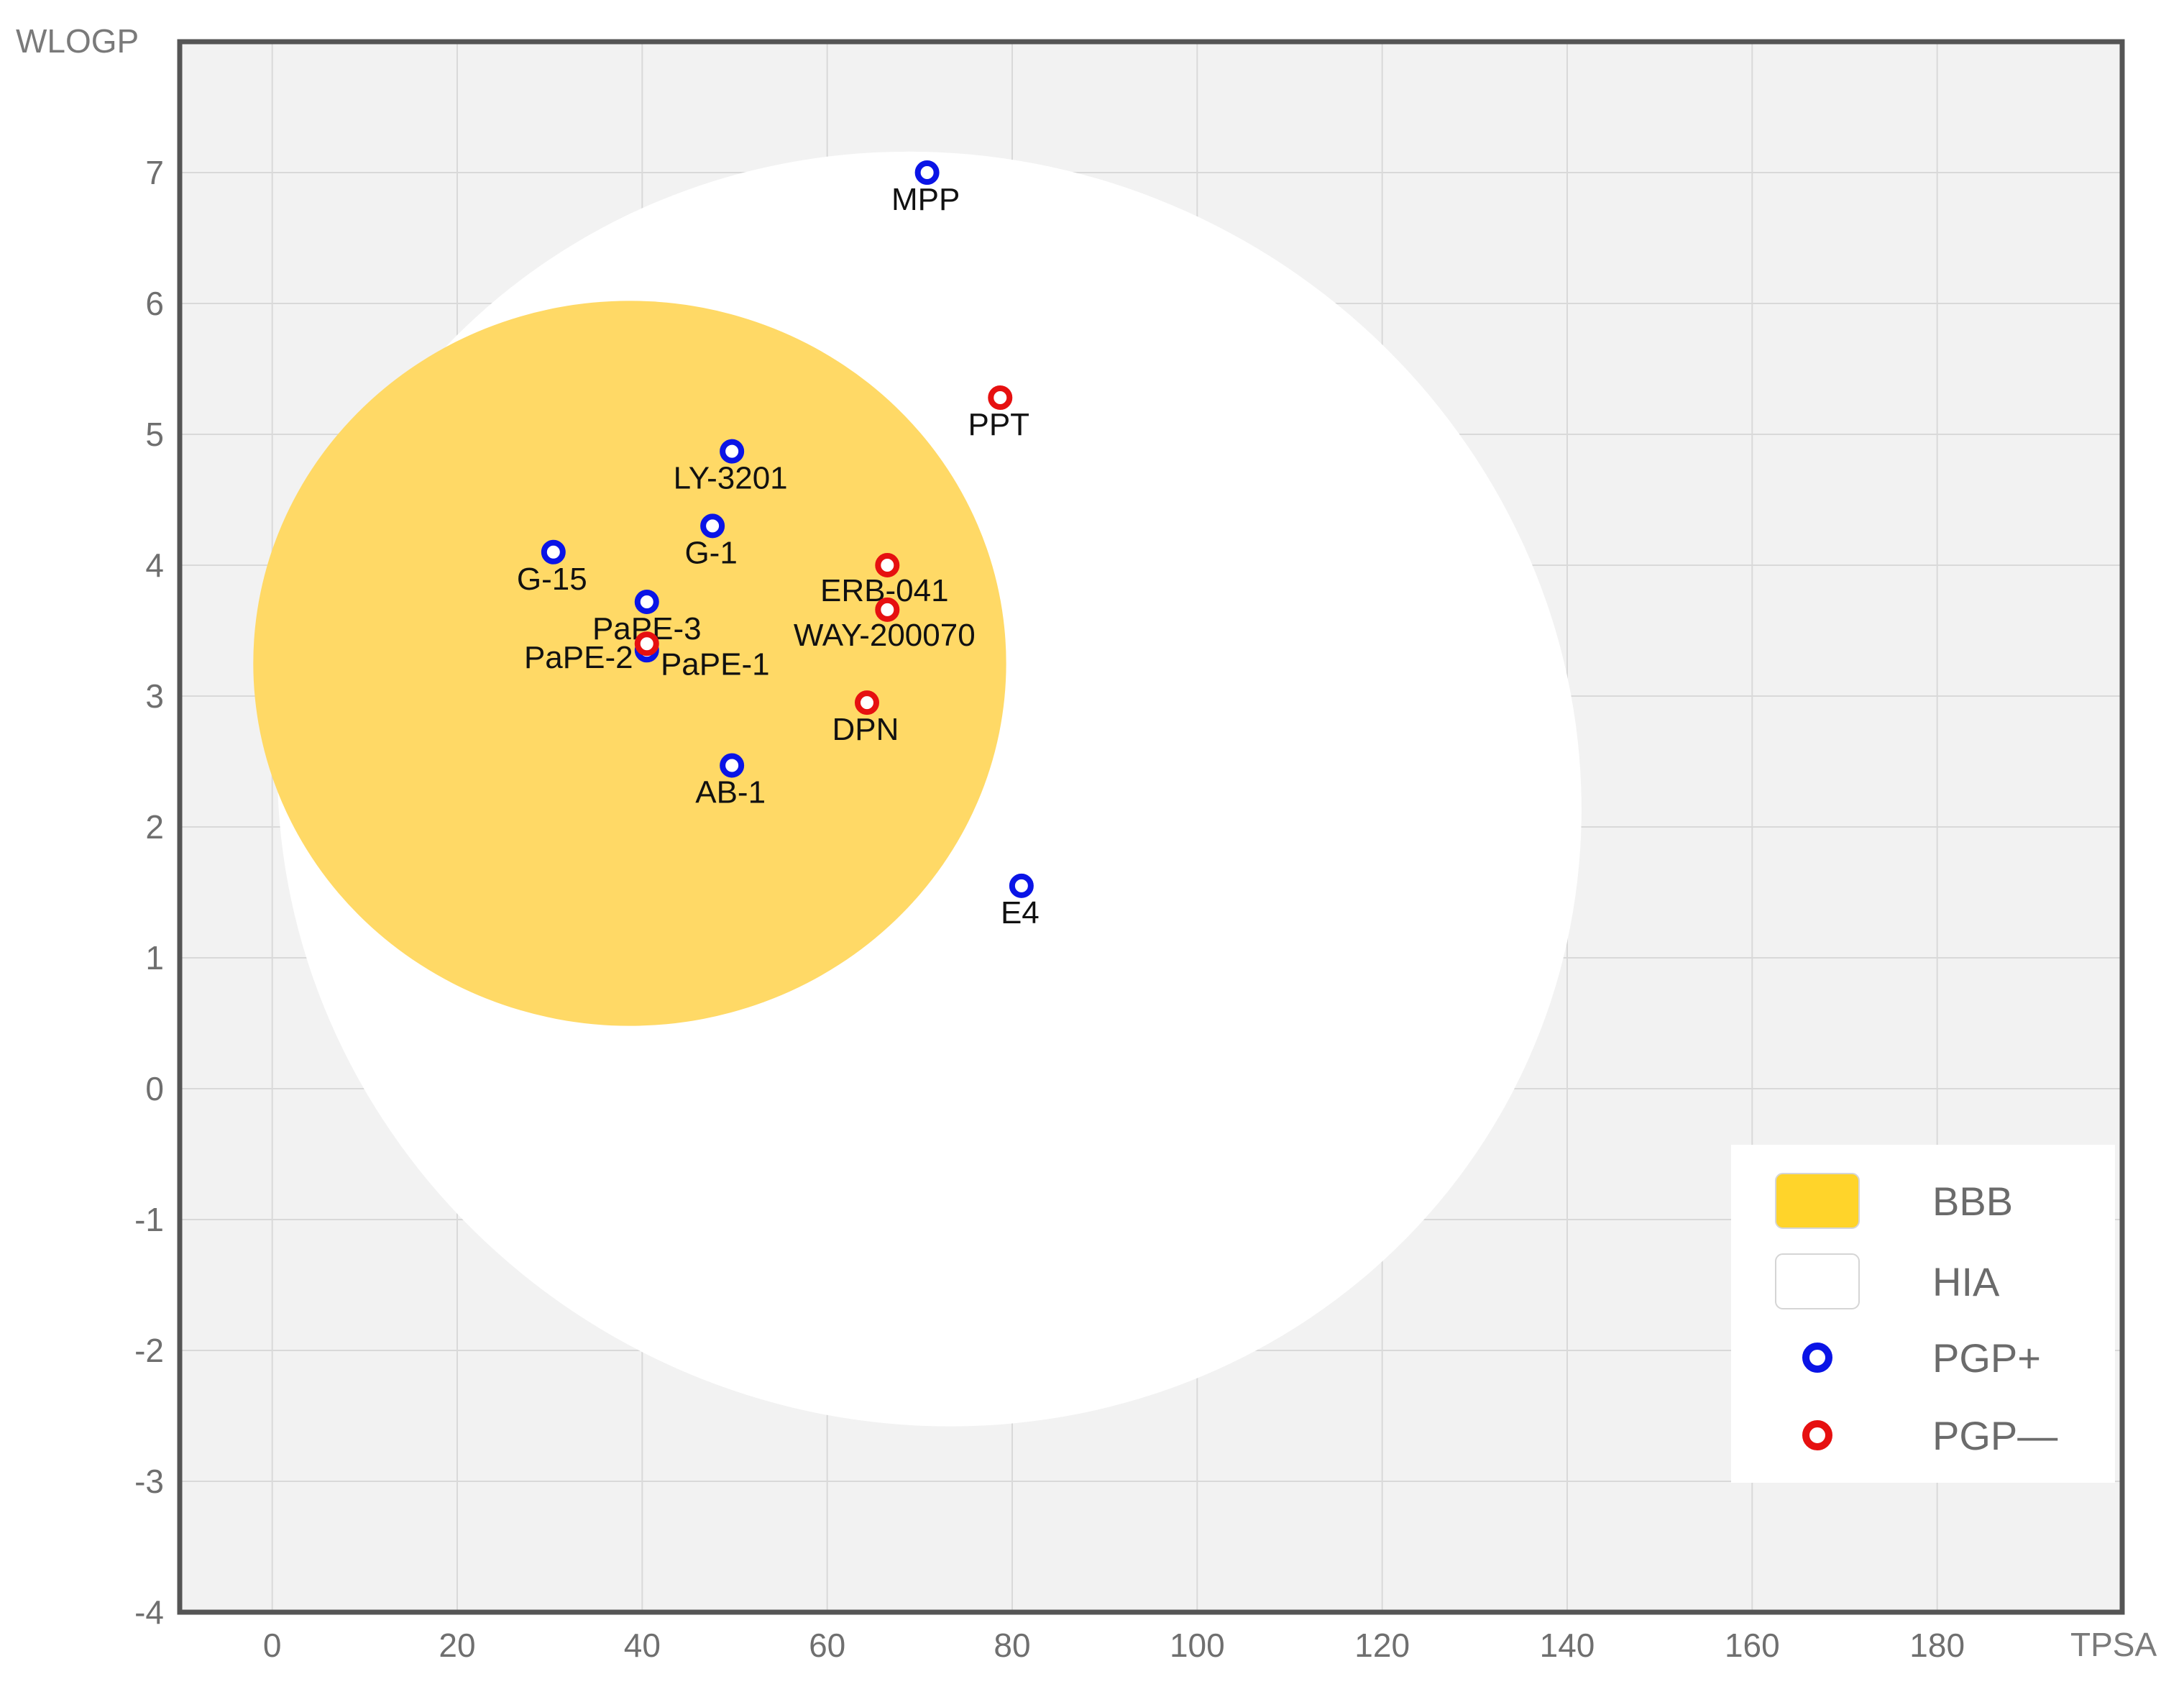 This screenshot has height=1692, width=2184. Describe the element at coordinates (1817, 1358) in the screenshot. I see `legend-marker-pgp-plus` at that location.